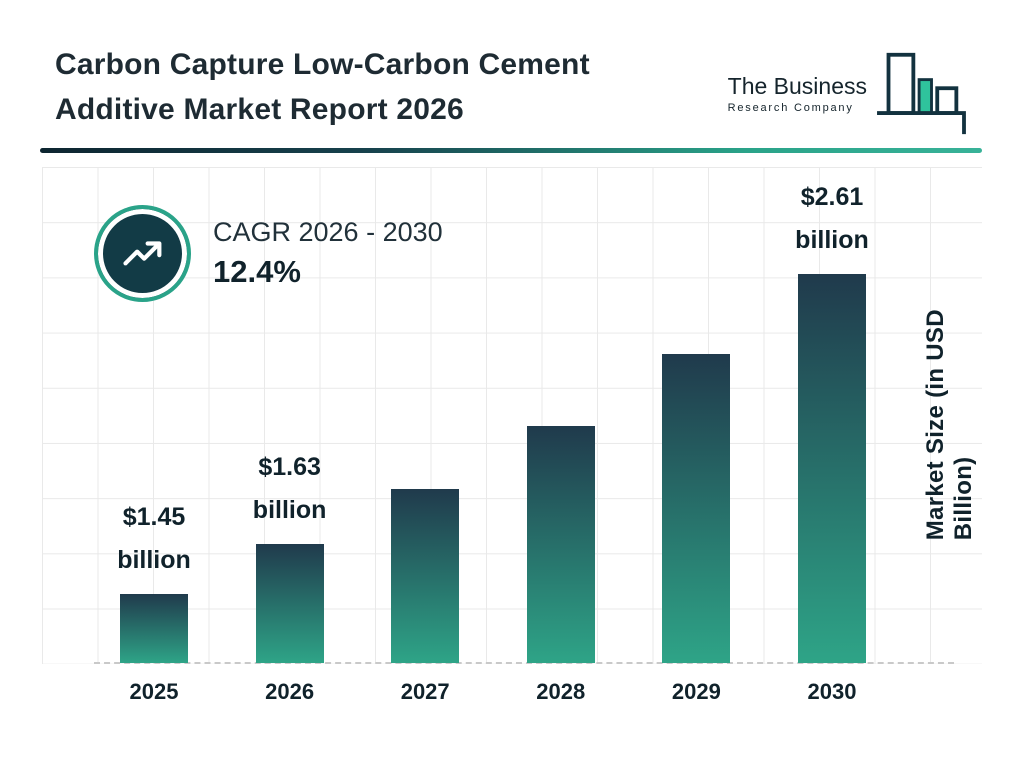  Describe the element at coordinates (561, 691) in the screenshot. I see `x-axis-label-2028: 2028` at that location.